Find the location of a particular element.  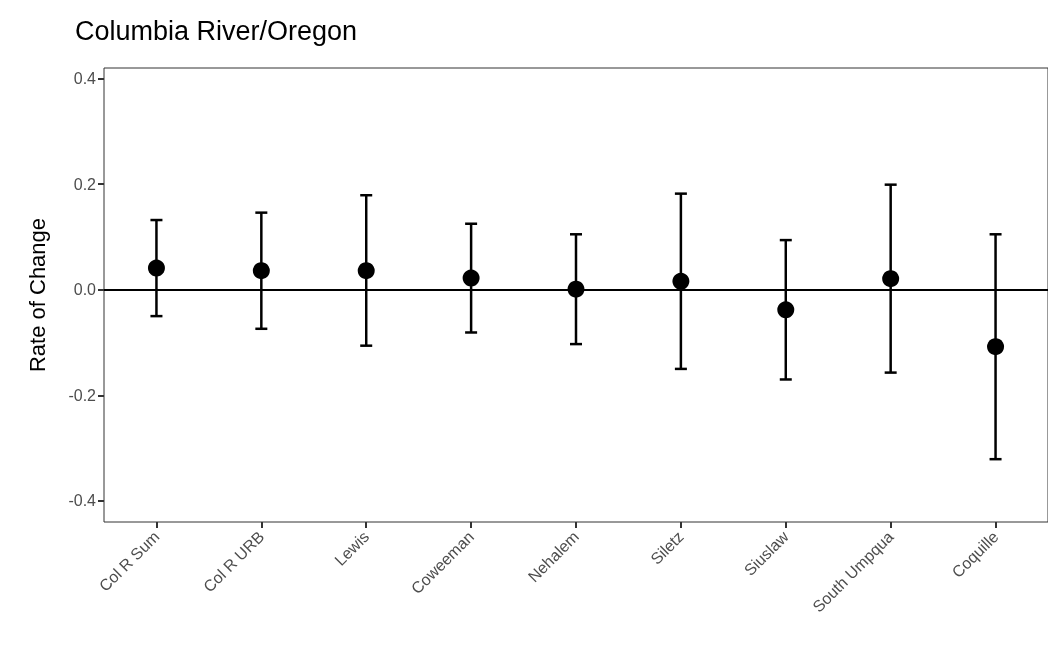

y-tick-label: -0.2 is located at coordinates (82, 395).